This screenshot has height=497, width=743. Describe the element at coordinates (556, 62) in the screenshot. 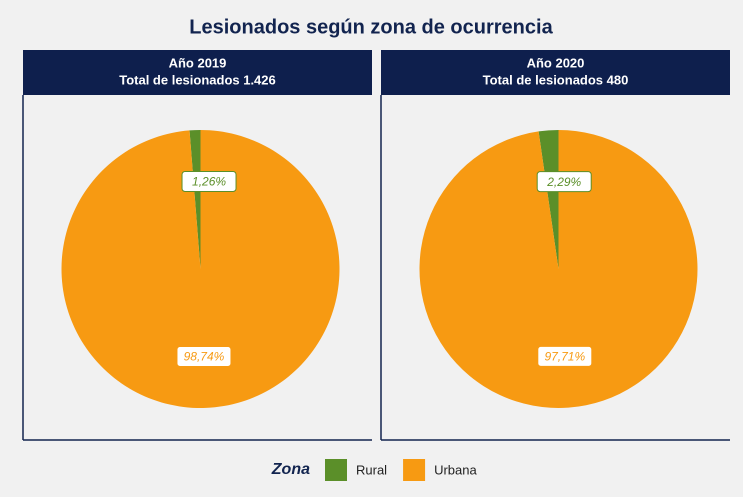

I see `panel-title: Año 2020` at that location.